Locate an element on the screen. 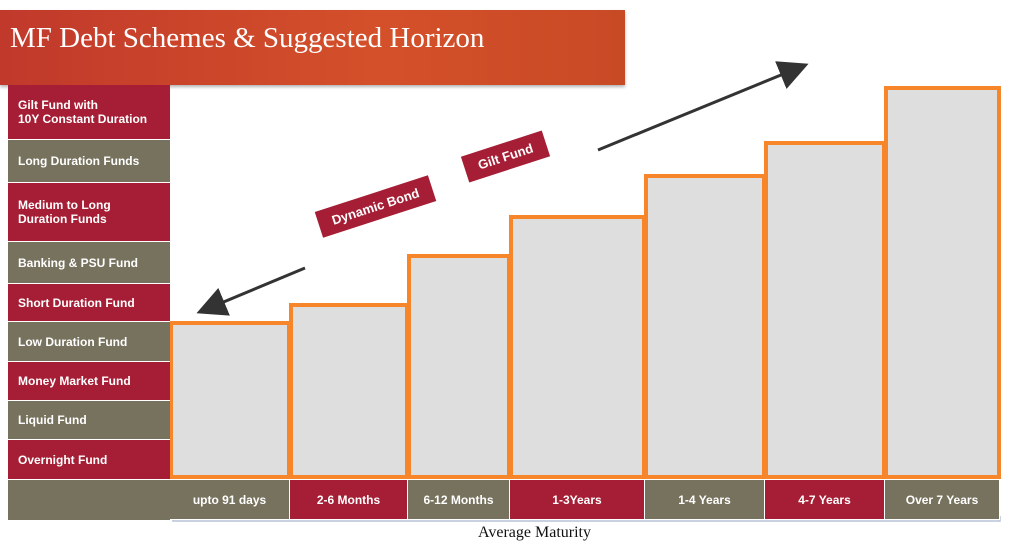 This screenshot has width=1024, height=551. fund-type: Long Duration Funds is located at coordinates (89, 161).